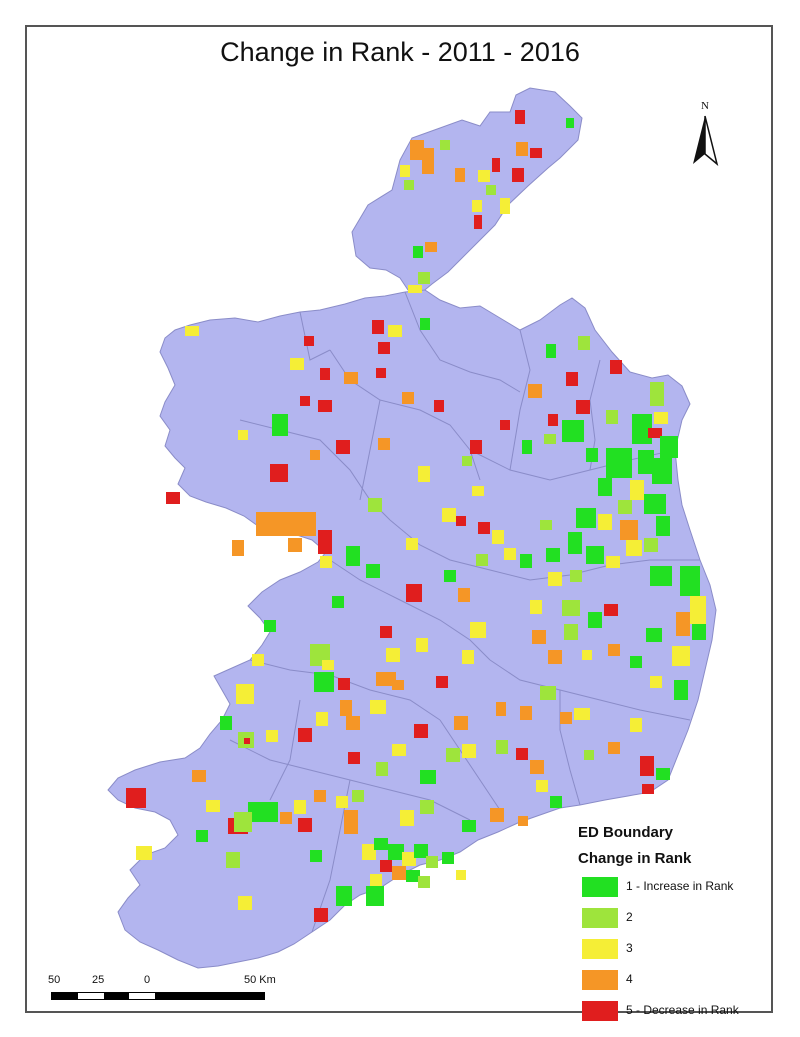 Image resolution: width=800 pixels, height=1037 pixels. What do you see at coordinates (680, 886) in the screenshot?
I see `legend-label: 1 - Increase in Rank` at bounding box center [680, 886].